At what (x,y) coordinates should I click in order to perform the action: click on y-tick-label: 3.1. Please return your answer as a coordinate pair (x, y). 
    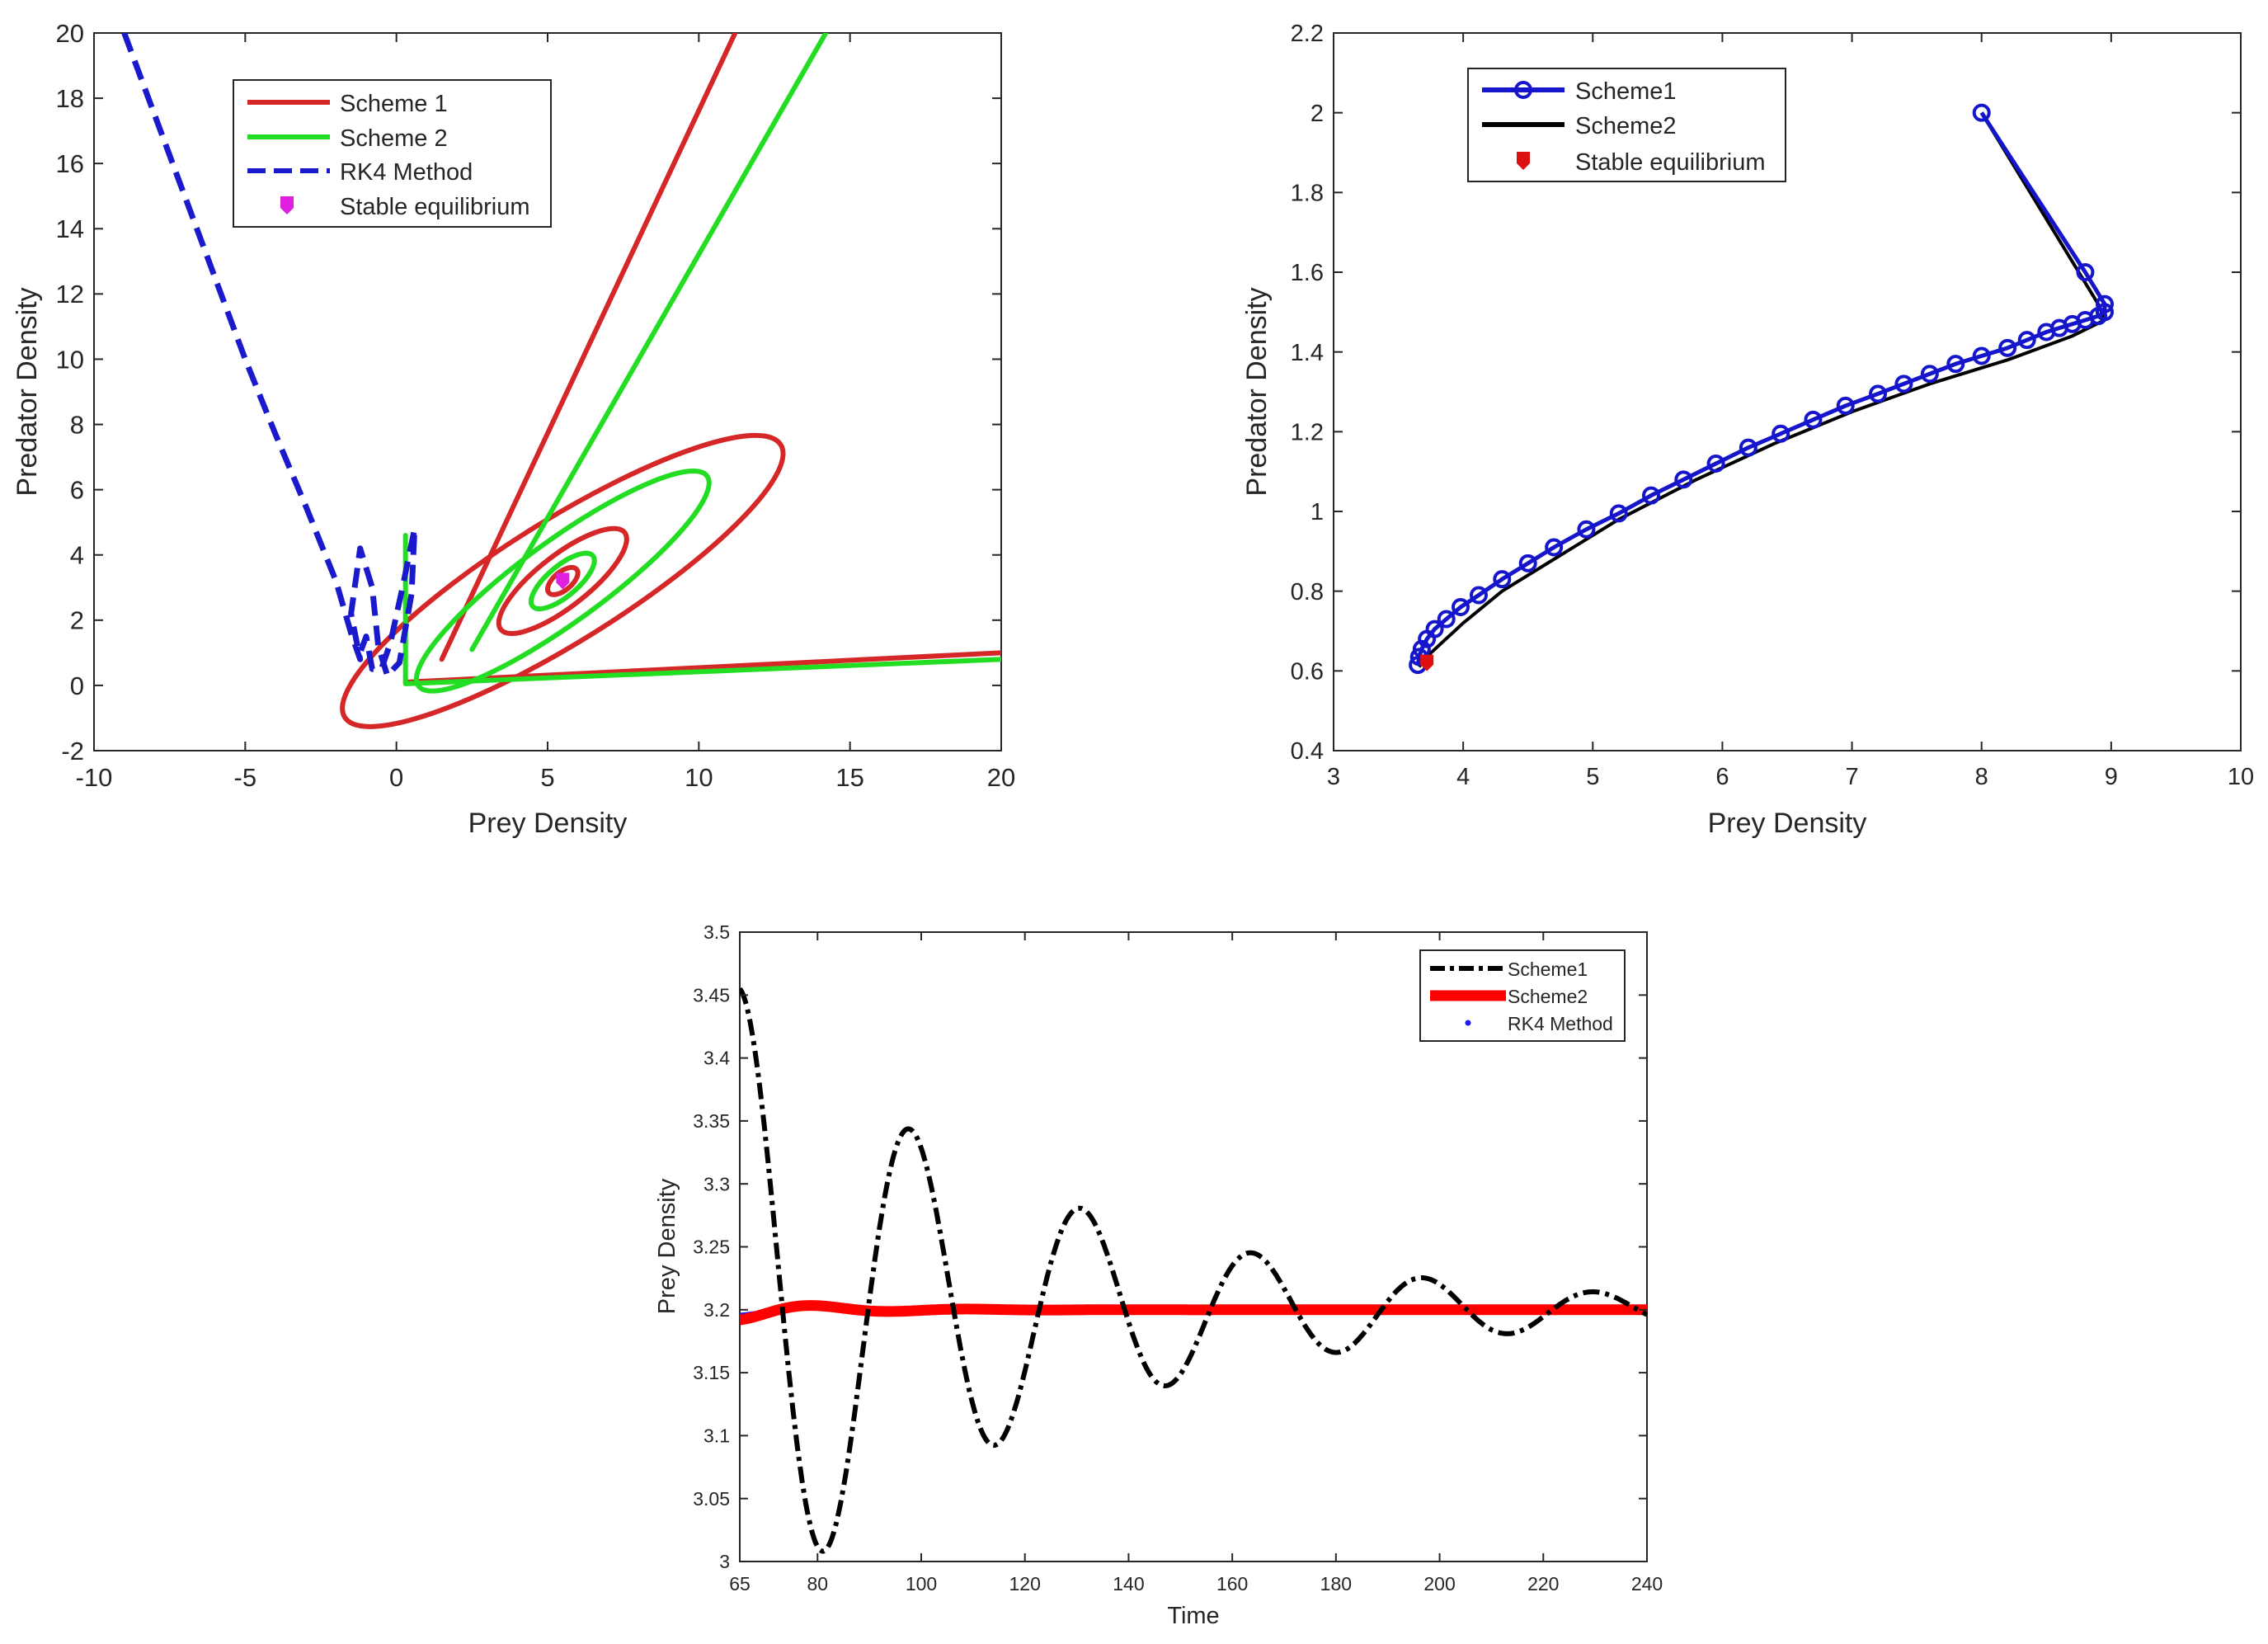
    Looking at the image, I should click on (716, 1436).